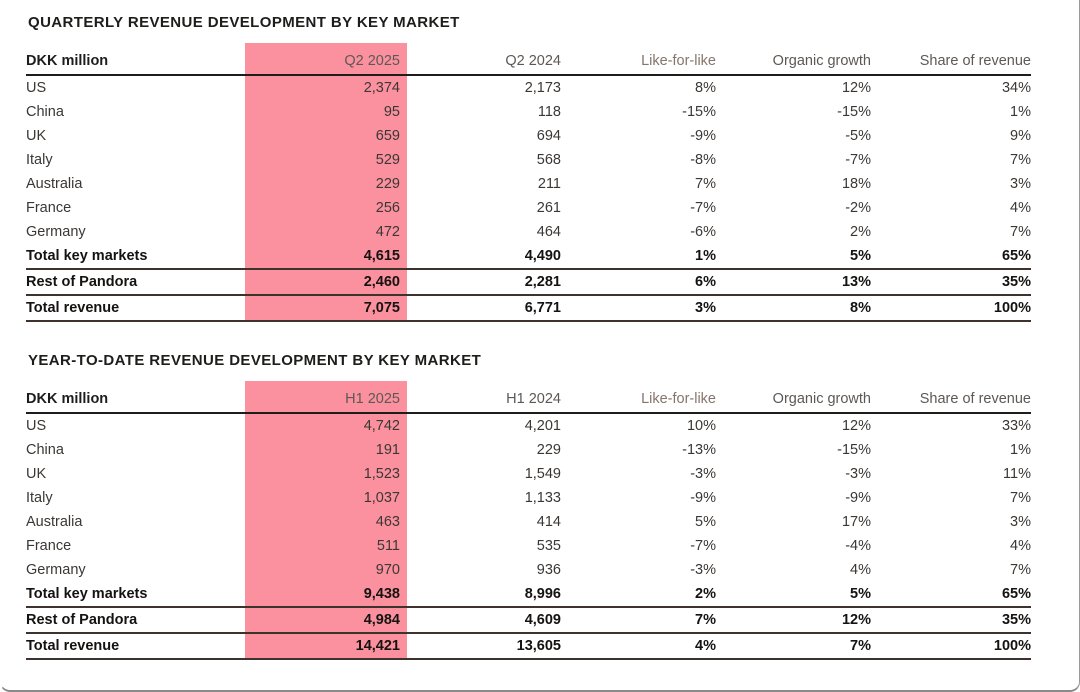 The image size is (1080, 692). I want to click on total-row: Total revenue 7,075 6,771 3% 8% 100%, so click(528, 308).